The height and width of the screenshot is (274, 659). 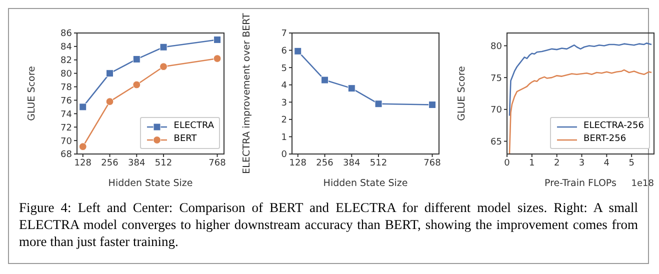 What do you see at coordinates (66, 115) in the screenshot?
I see `y-tick-label: 74` at bounding box center [66, 115].